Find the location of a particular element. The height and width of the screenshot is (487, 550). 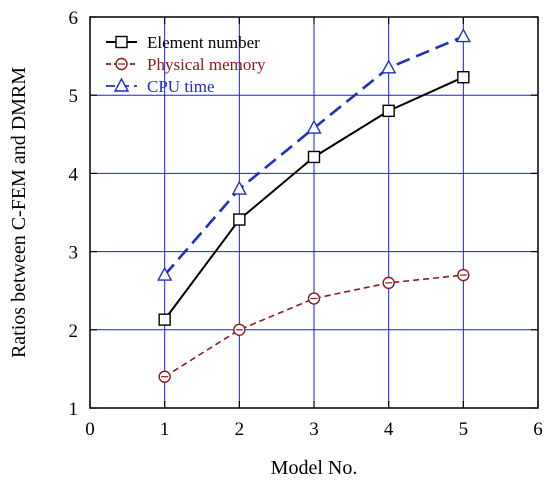

x-tick-label: 5 is located at coordinates (464, 429).